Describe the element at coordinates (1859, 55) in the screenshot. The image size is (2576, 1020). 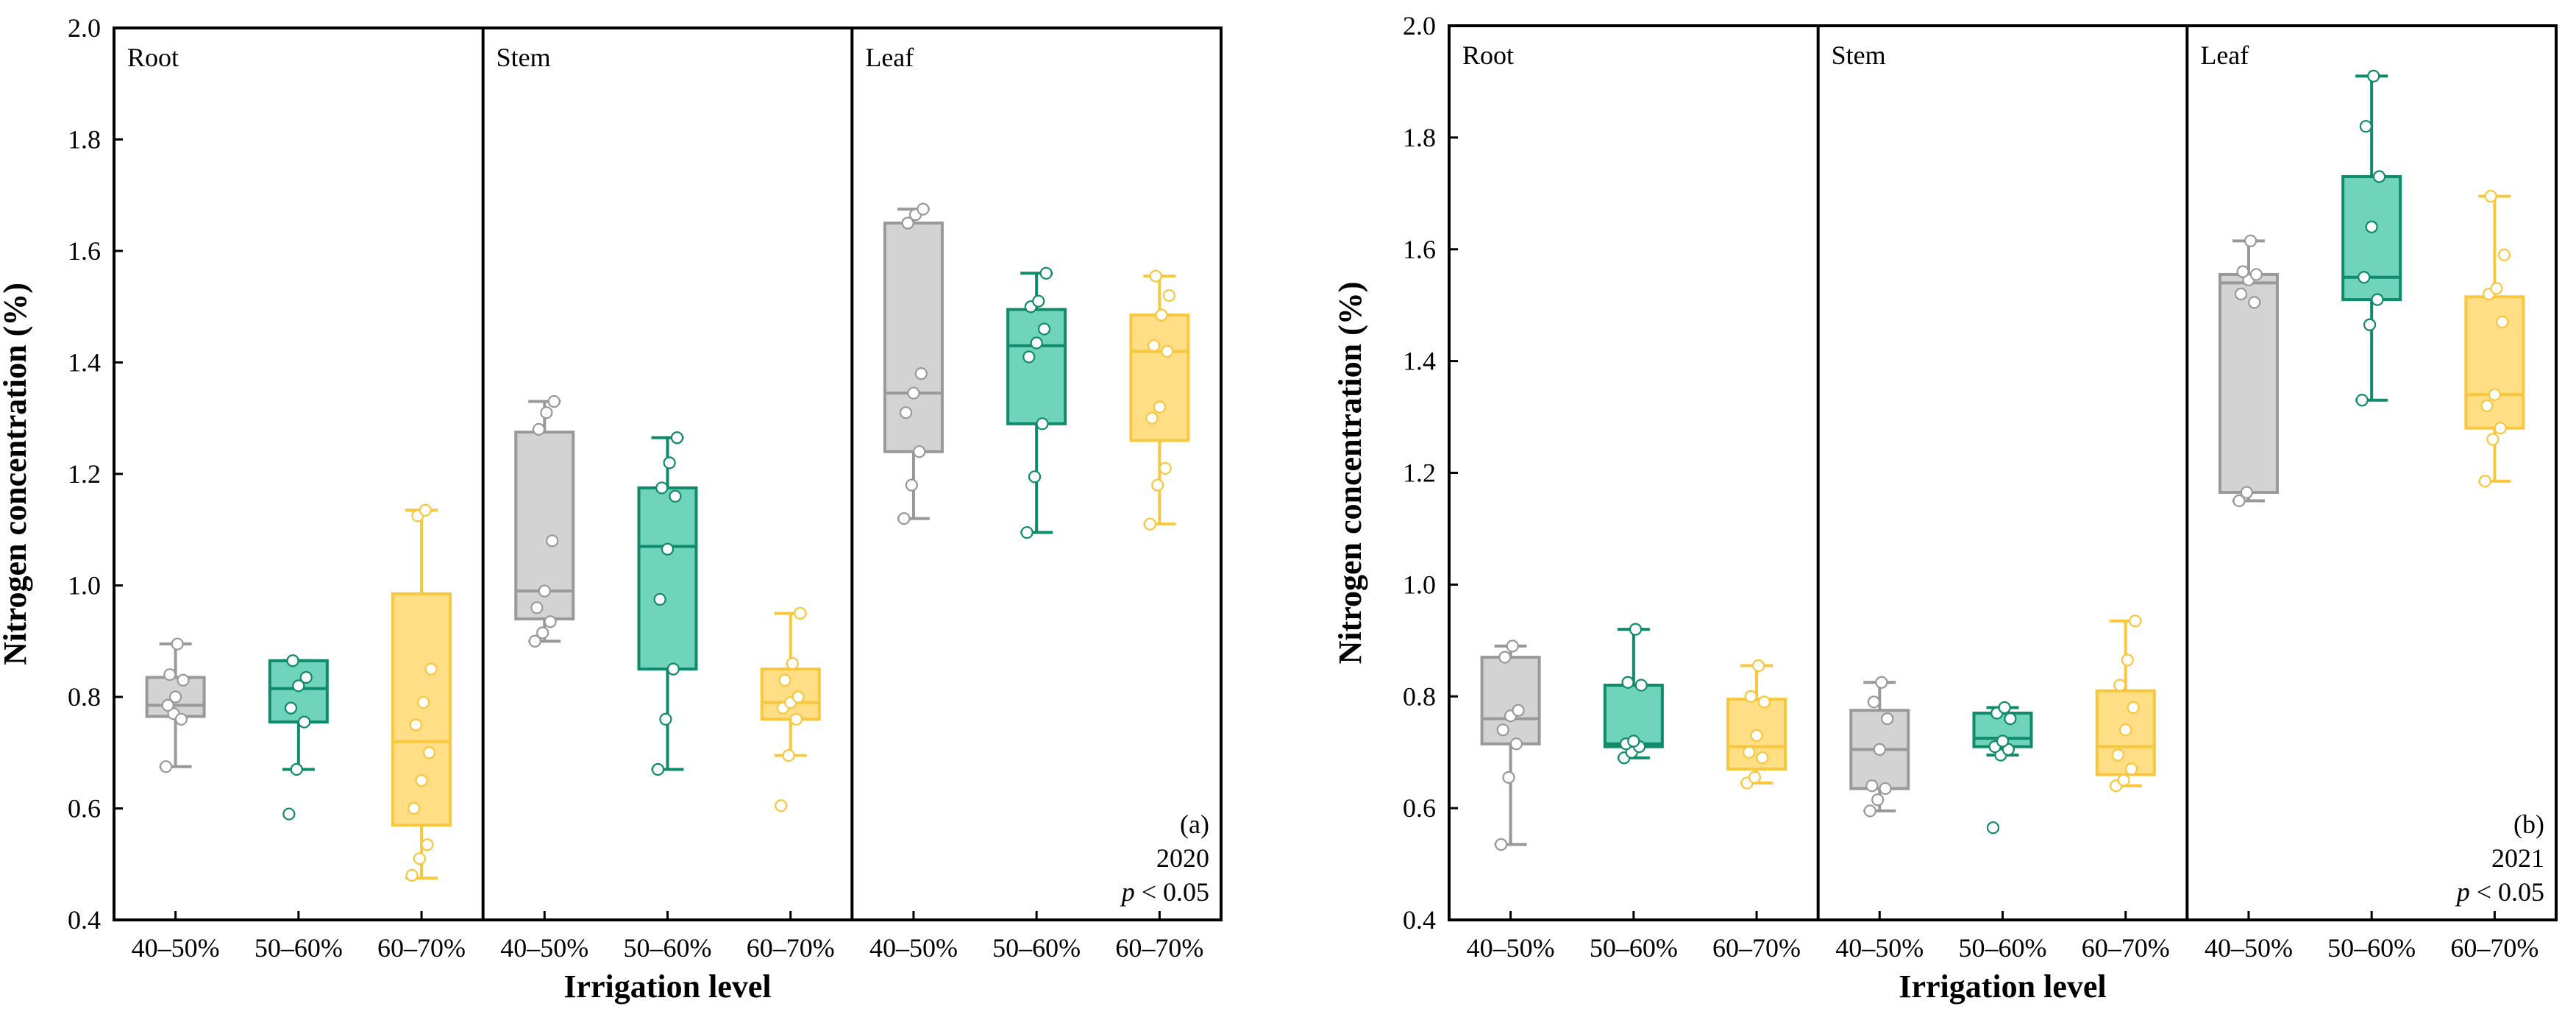
I see `panel-label: Stem` at that location.